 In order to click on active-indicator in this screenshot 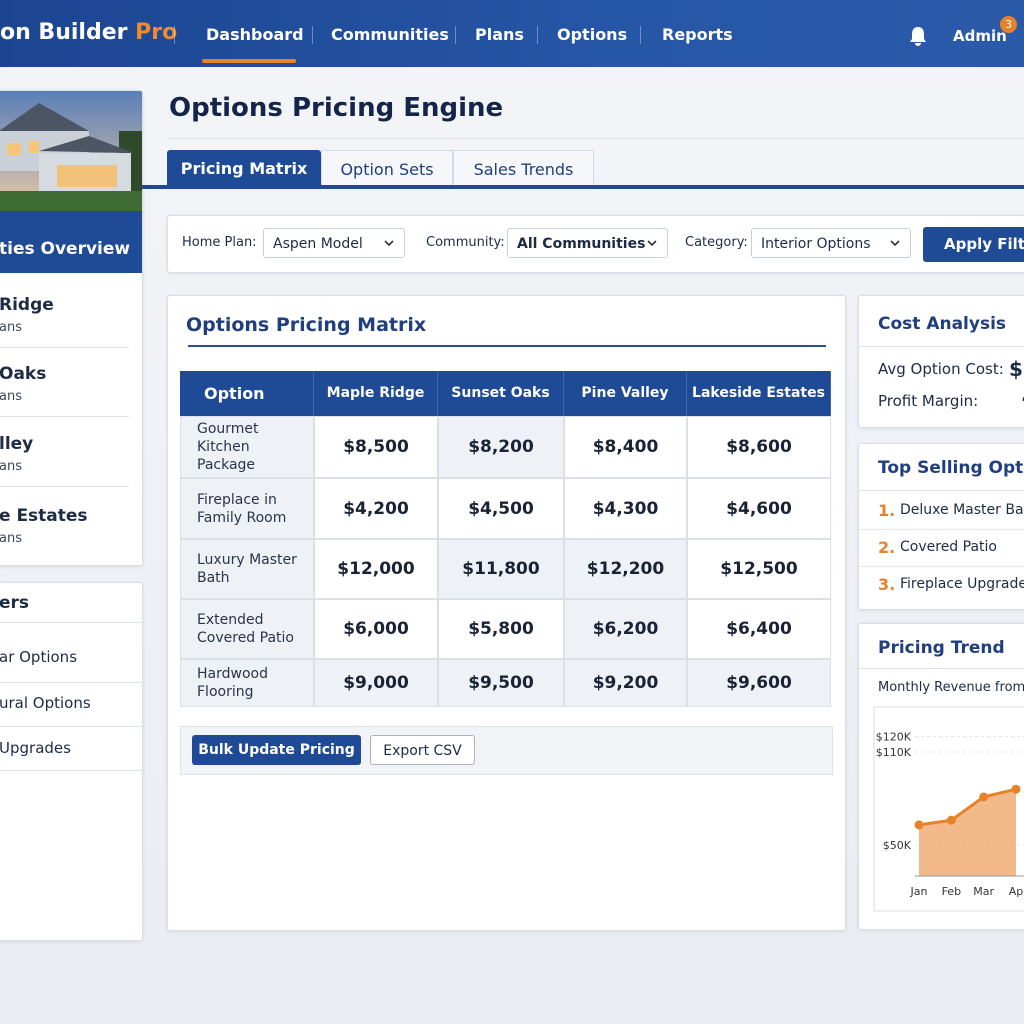, I will do `click(249, 61)`.